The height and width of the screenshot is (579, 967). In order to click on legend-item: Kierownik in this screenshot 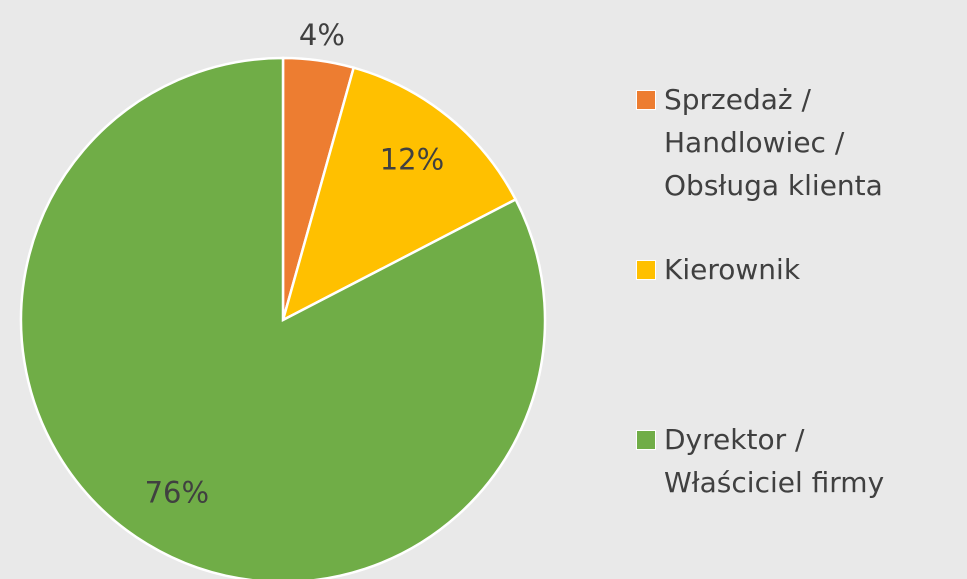, I will do `click(796, 269)`.